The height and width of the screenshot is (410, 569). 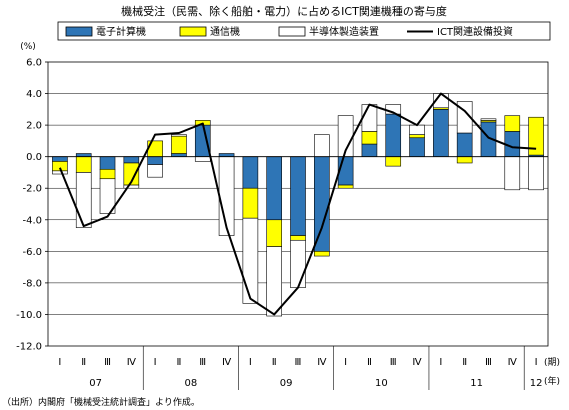 What do you see at coordinates (29, 347) in the screenshot?
I see `y-tick-label: -12.0` at bounding box center [29, 347].